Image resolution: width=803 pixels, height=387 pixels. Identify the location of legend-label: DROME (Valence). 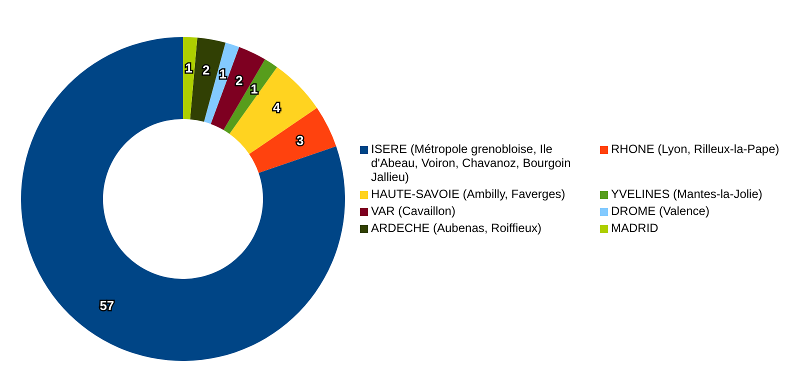
(660, 211).